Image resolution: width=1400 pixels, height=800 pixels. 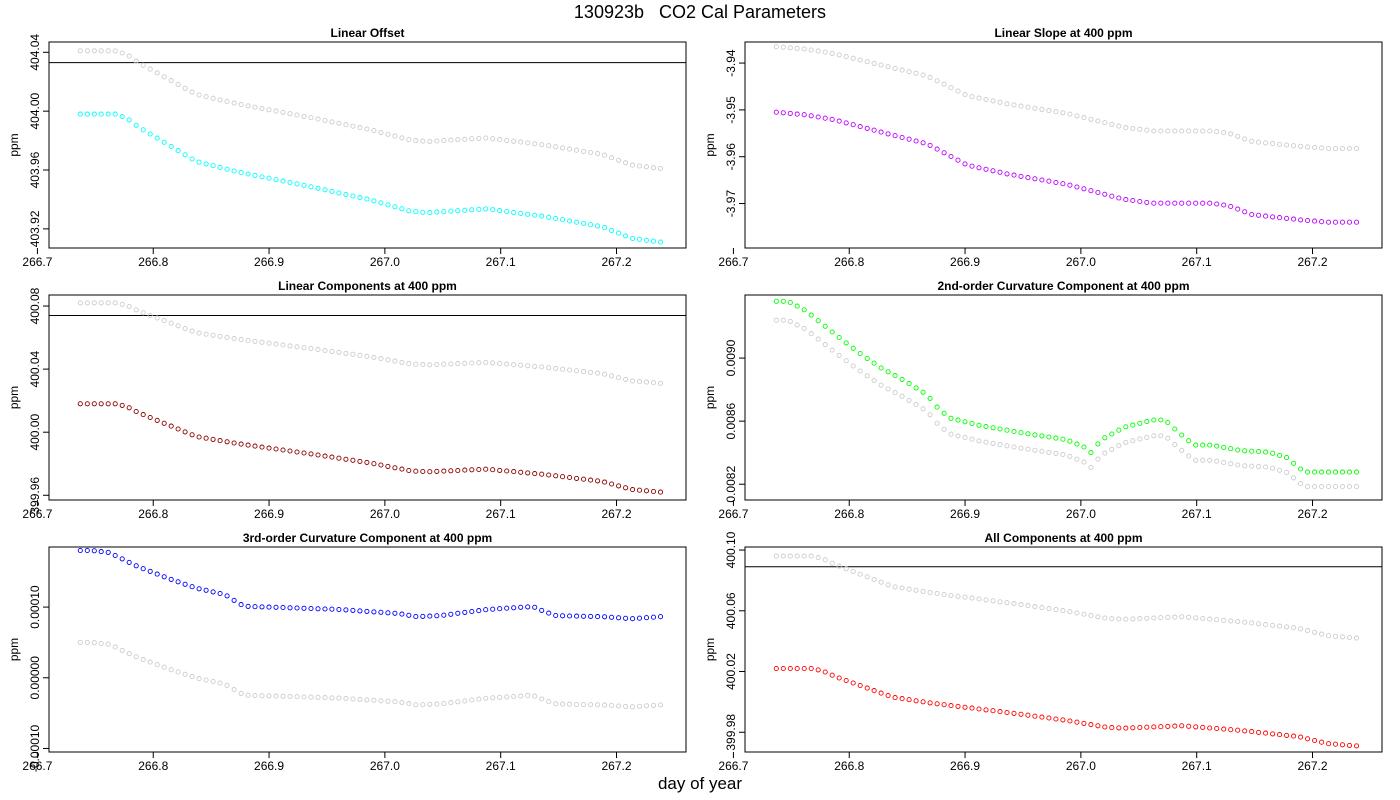 I want to click on y-tick-label: 0.00010, so click(x=35, y=607).